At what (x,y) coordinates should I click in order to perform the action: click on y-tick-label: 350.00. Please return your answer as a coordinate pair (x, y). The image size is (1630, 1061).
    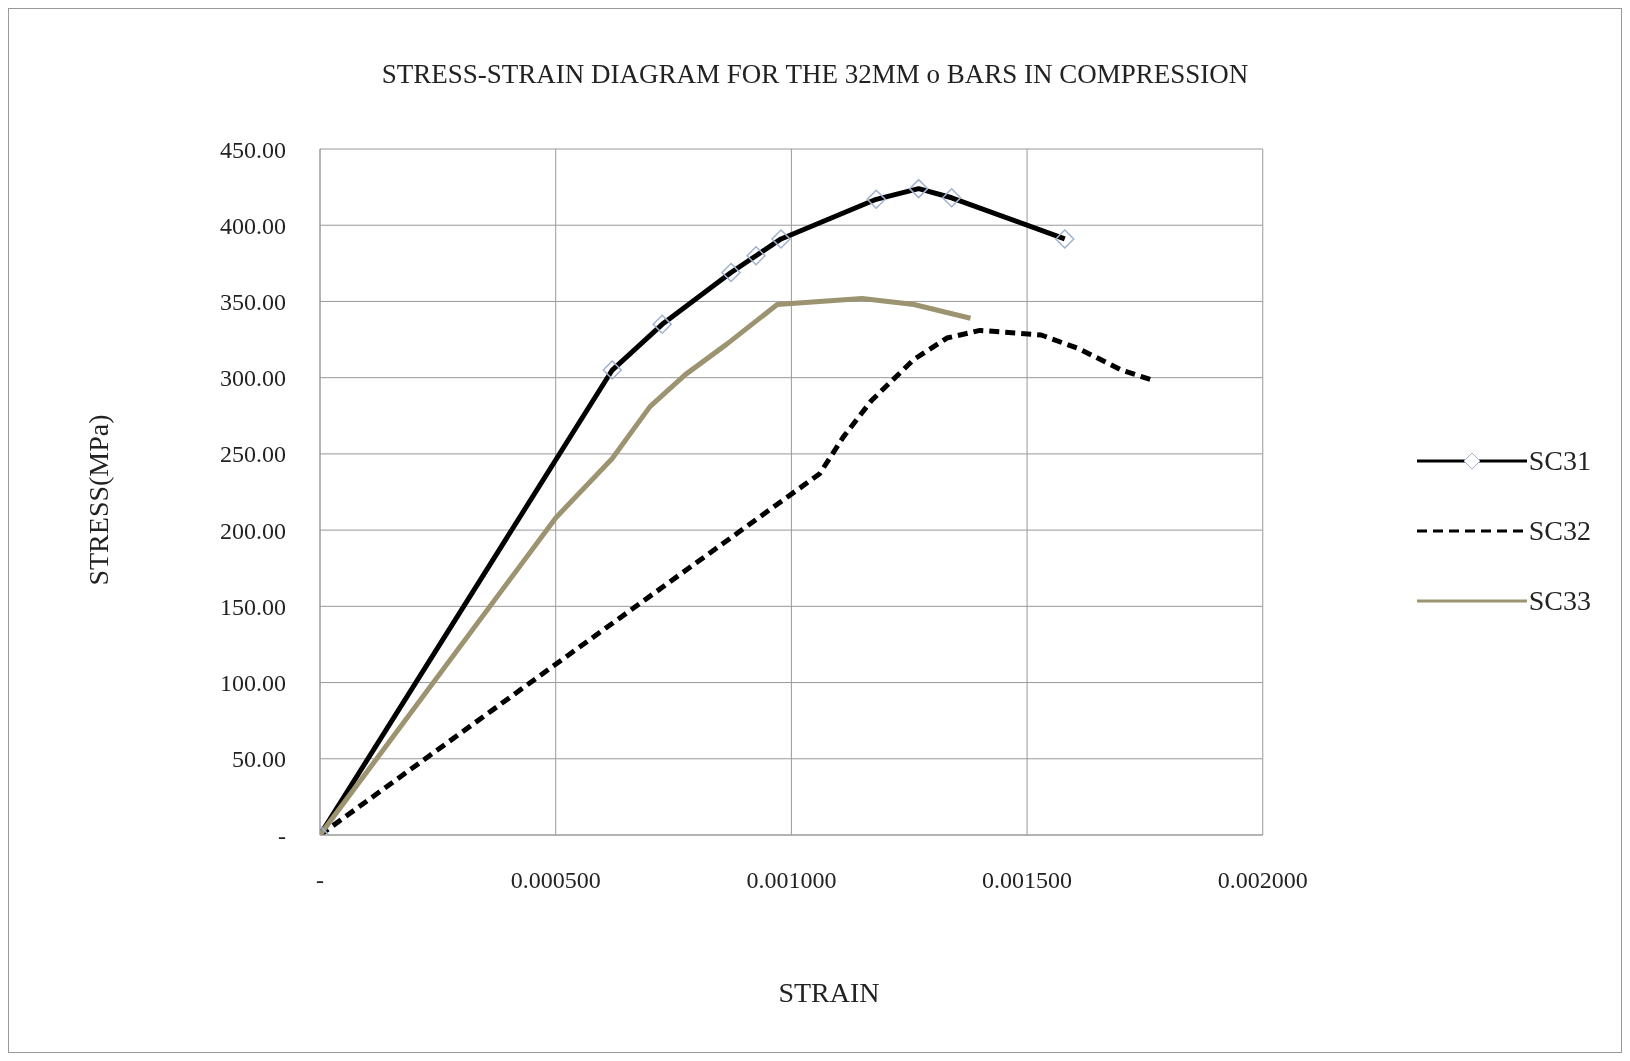
    Looking at the image, I should click on (253, 301).